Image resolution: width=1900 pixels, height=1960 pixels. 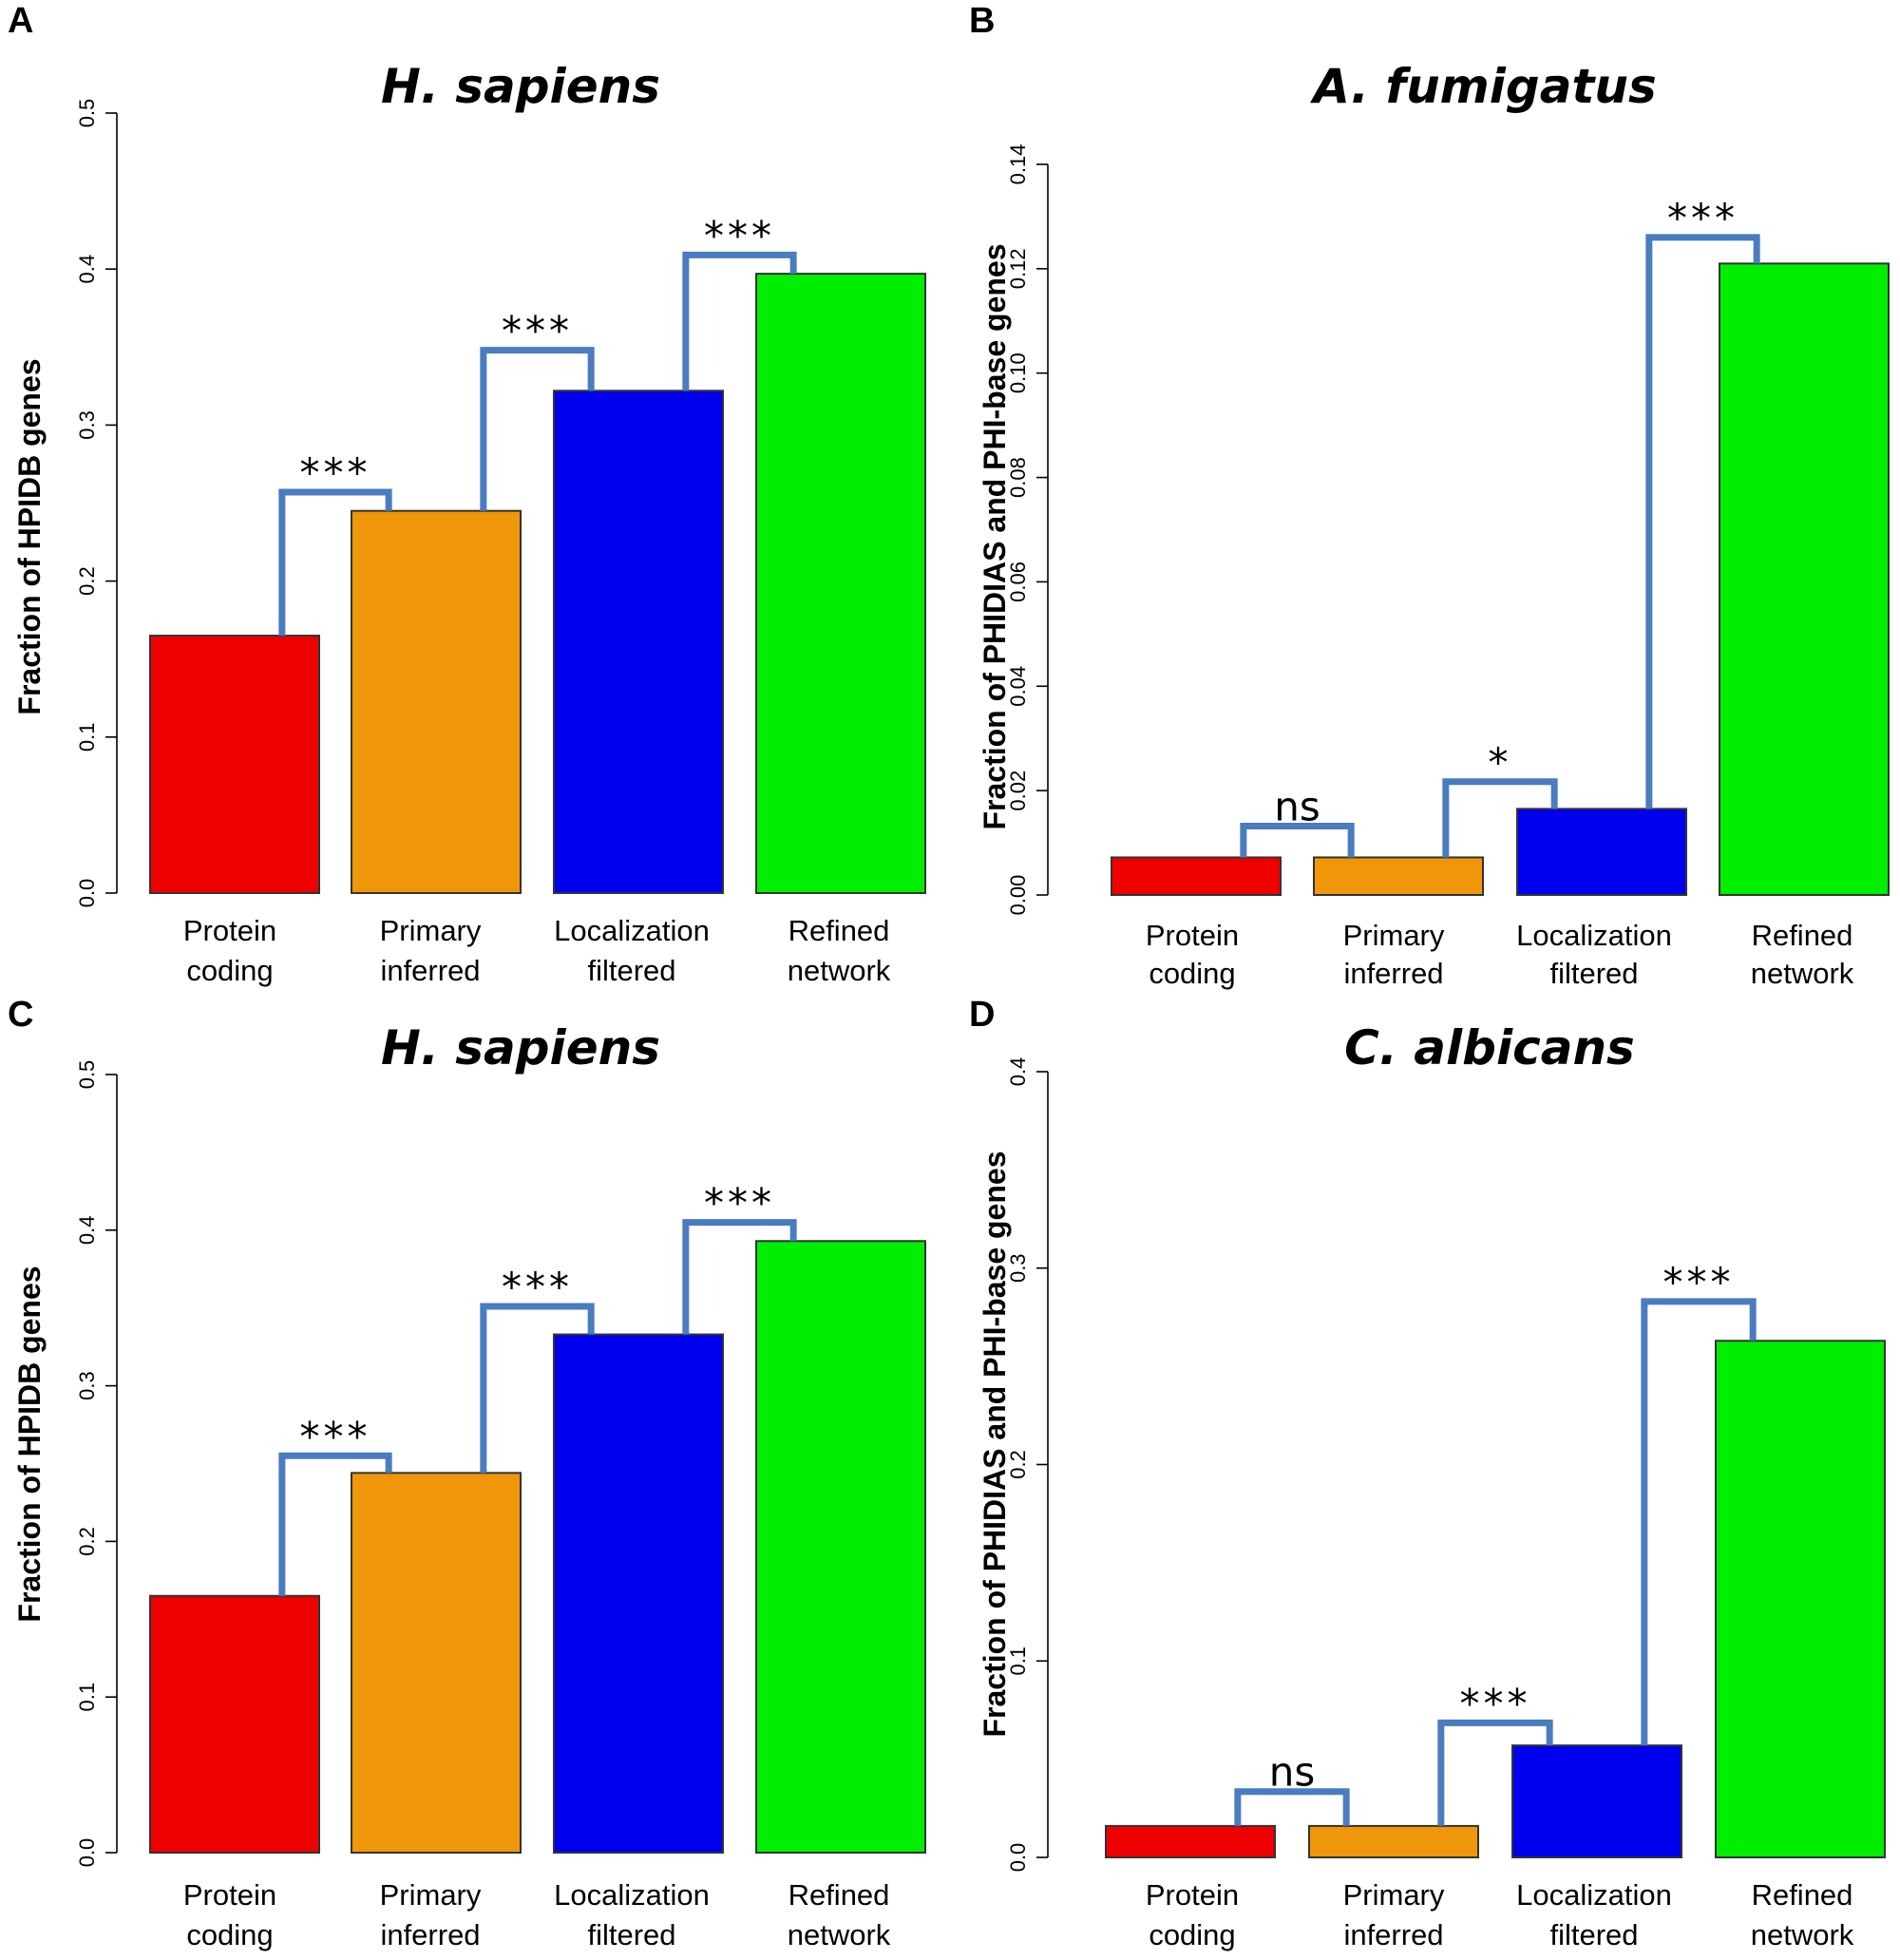 I want to click on y-axis-label: Fraction of PHIDIAS and PHI-base genes, so click(x=995, y=537).